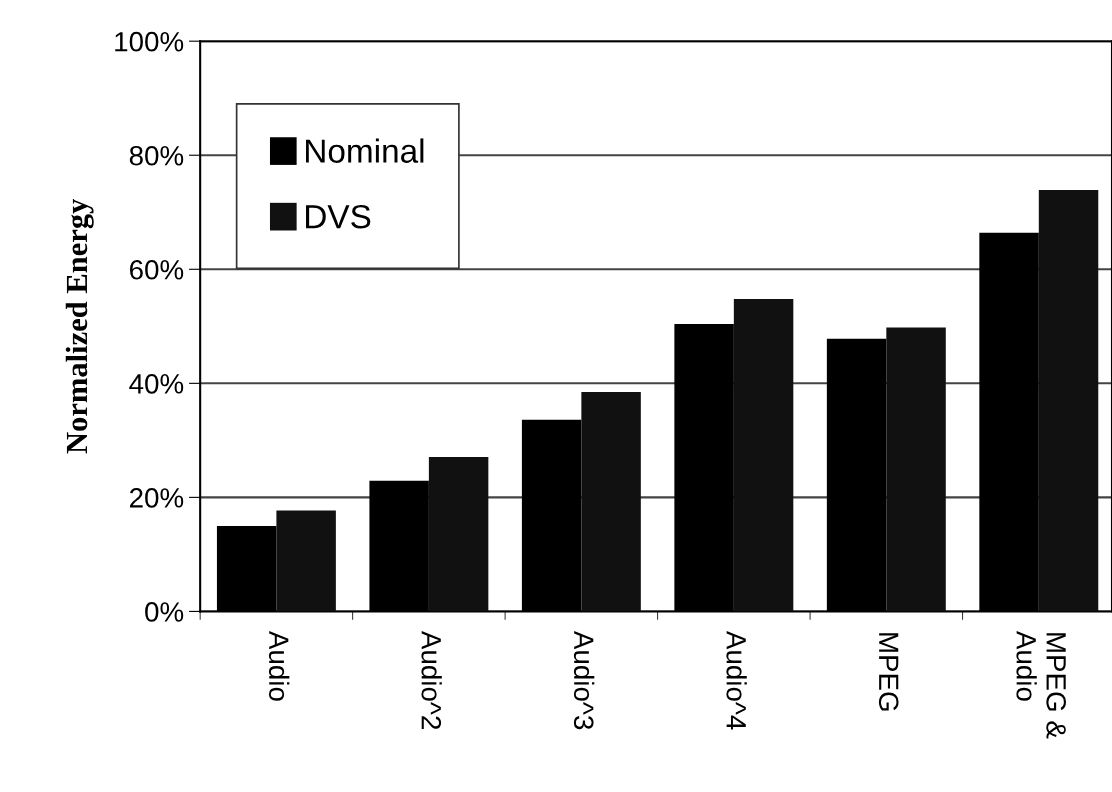  What do you see at coordinates (156, 384) in the screenshot?
I see `y-tick-label: 40%` at bounding box center [156, 384].